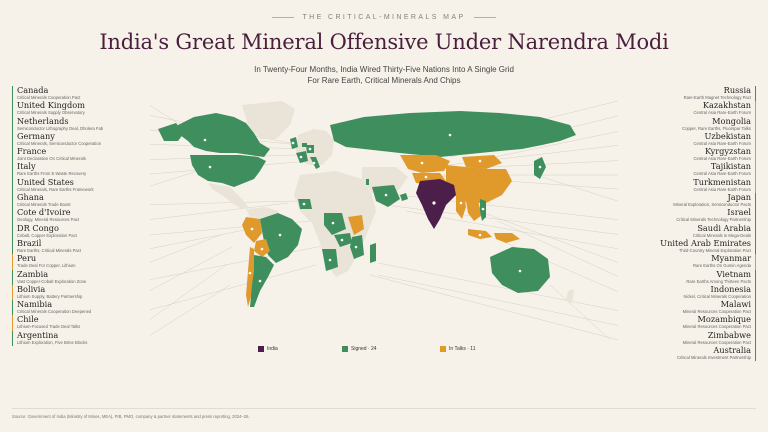 This screenshot has width=768, height=432. What do you see at coordinates (739, 198) in the screenshot?
I see `country-name: Japan` at bounding box center [739, 198].